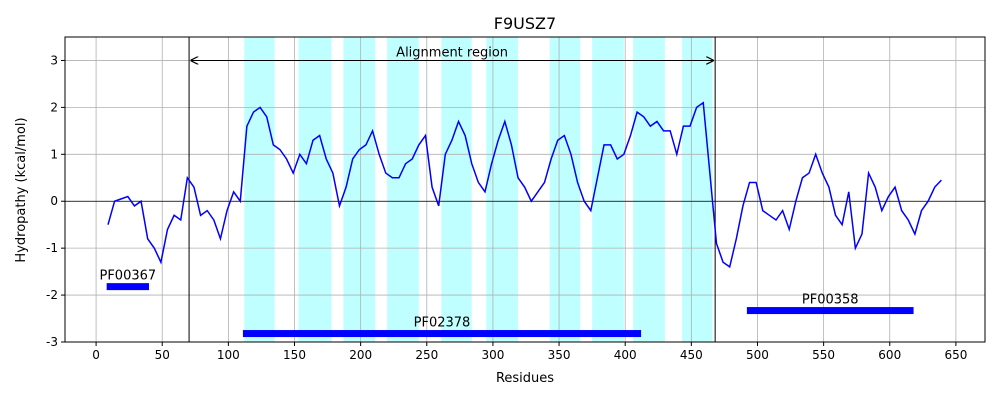 This screenshot has width=1000, height=404. I want to click on x-tick-label: 450, so click(691, 355).